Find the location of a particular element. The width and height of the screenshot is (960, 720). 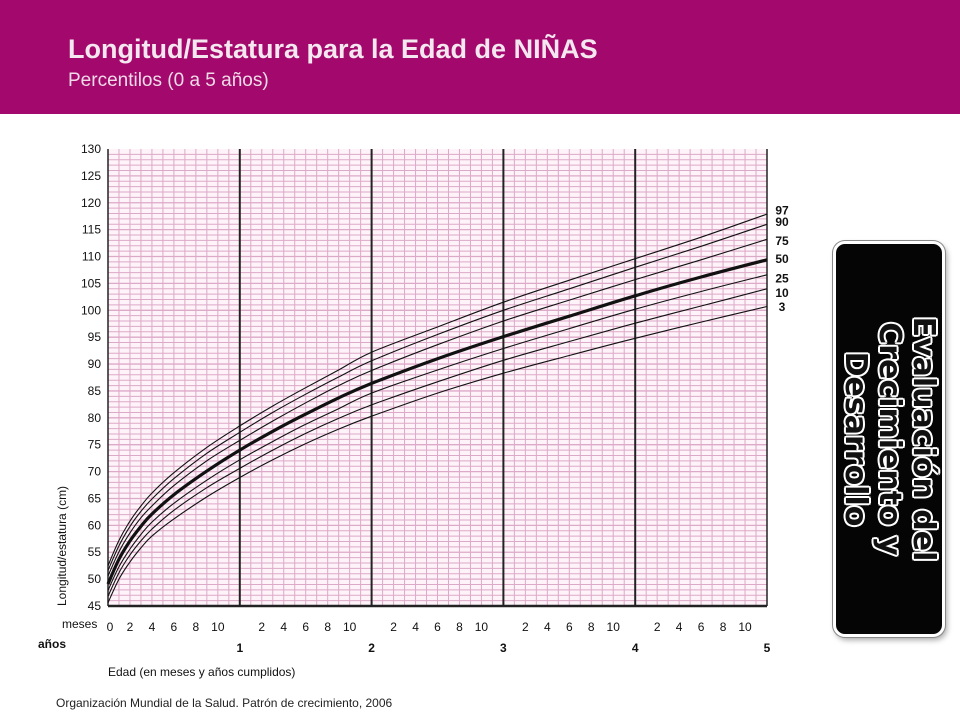

x-tick-year-label: 2 is located at coordinates (371, 648).